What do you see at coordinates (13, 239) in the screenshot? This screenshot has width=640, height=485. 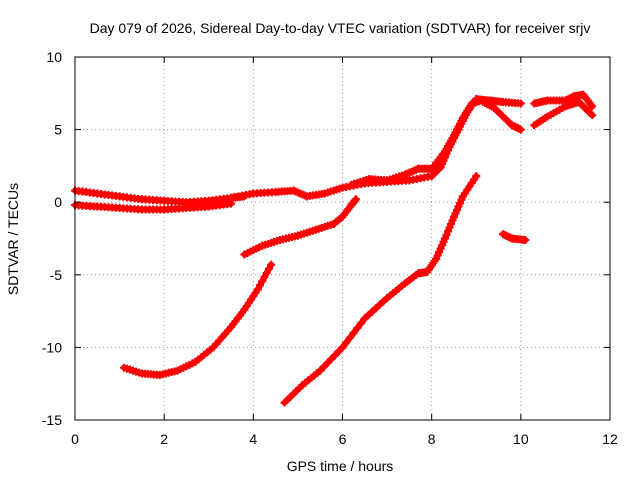 I see `y-axis-label: SDTVAR / TECUs` at bounding box center [13, 239].